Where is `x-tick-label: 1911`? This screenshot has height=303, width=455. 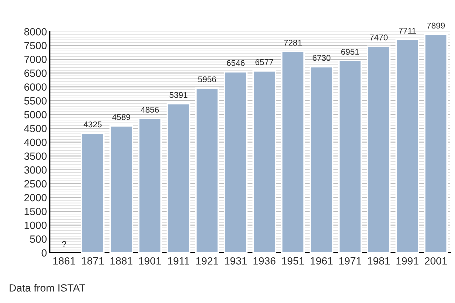 x-tick-label: 1911 is located at coordinates (179, 261).